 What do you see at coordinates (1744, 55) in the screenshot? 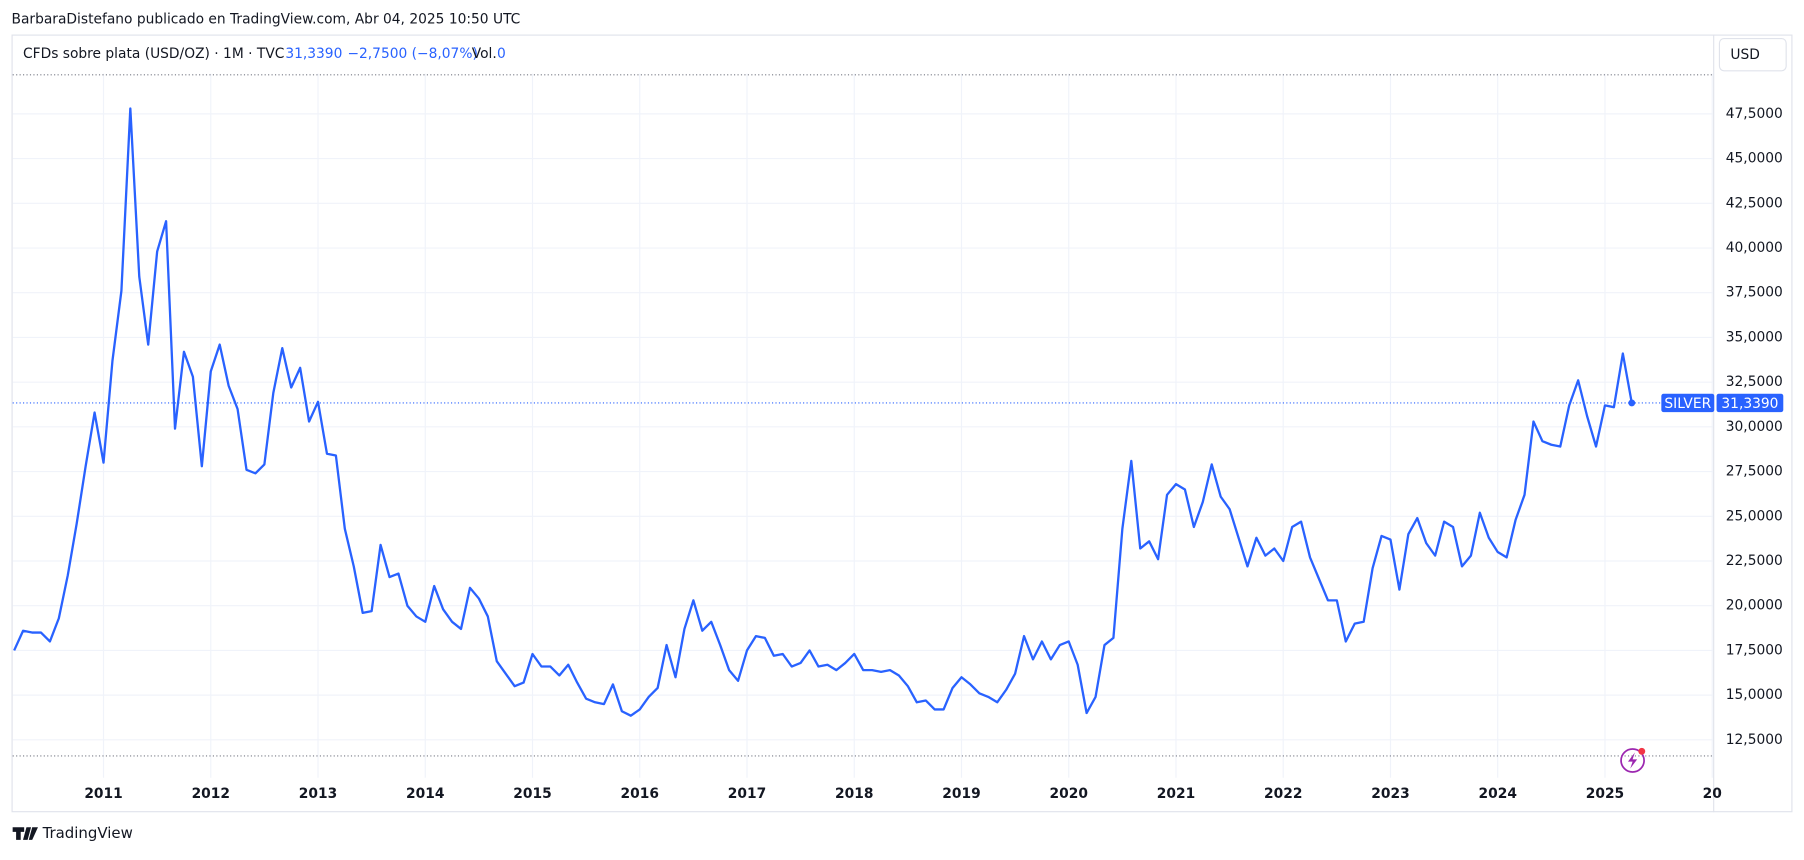
I see `currency: USD` at bounding box center [1744, 55].